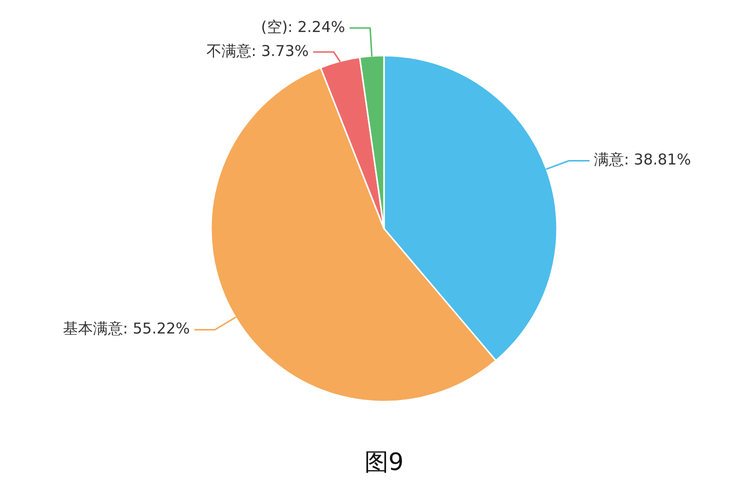  Describe the element at coordinates (126, 329) in the screenshot. I see `slice-label: 基本满意: 55.22%` at that location.